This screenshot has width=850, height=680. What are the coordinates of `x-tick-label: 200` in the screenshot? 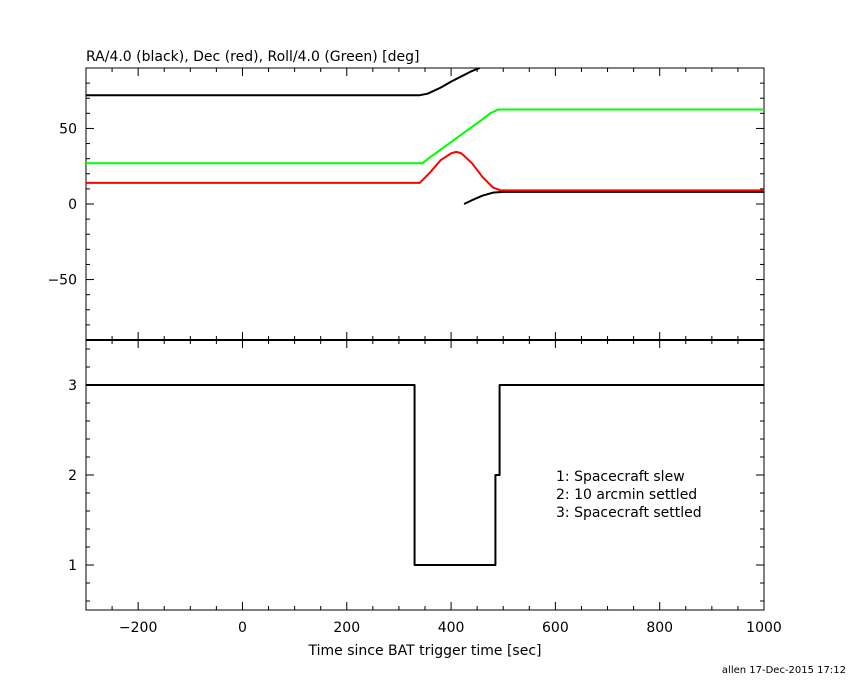 It's located at (346, 628).